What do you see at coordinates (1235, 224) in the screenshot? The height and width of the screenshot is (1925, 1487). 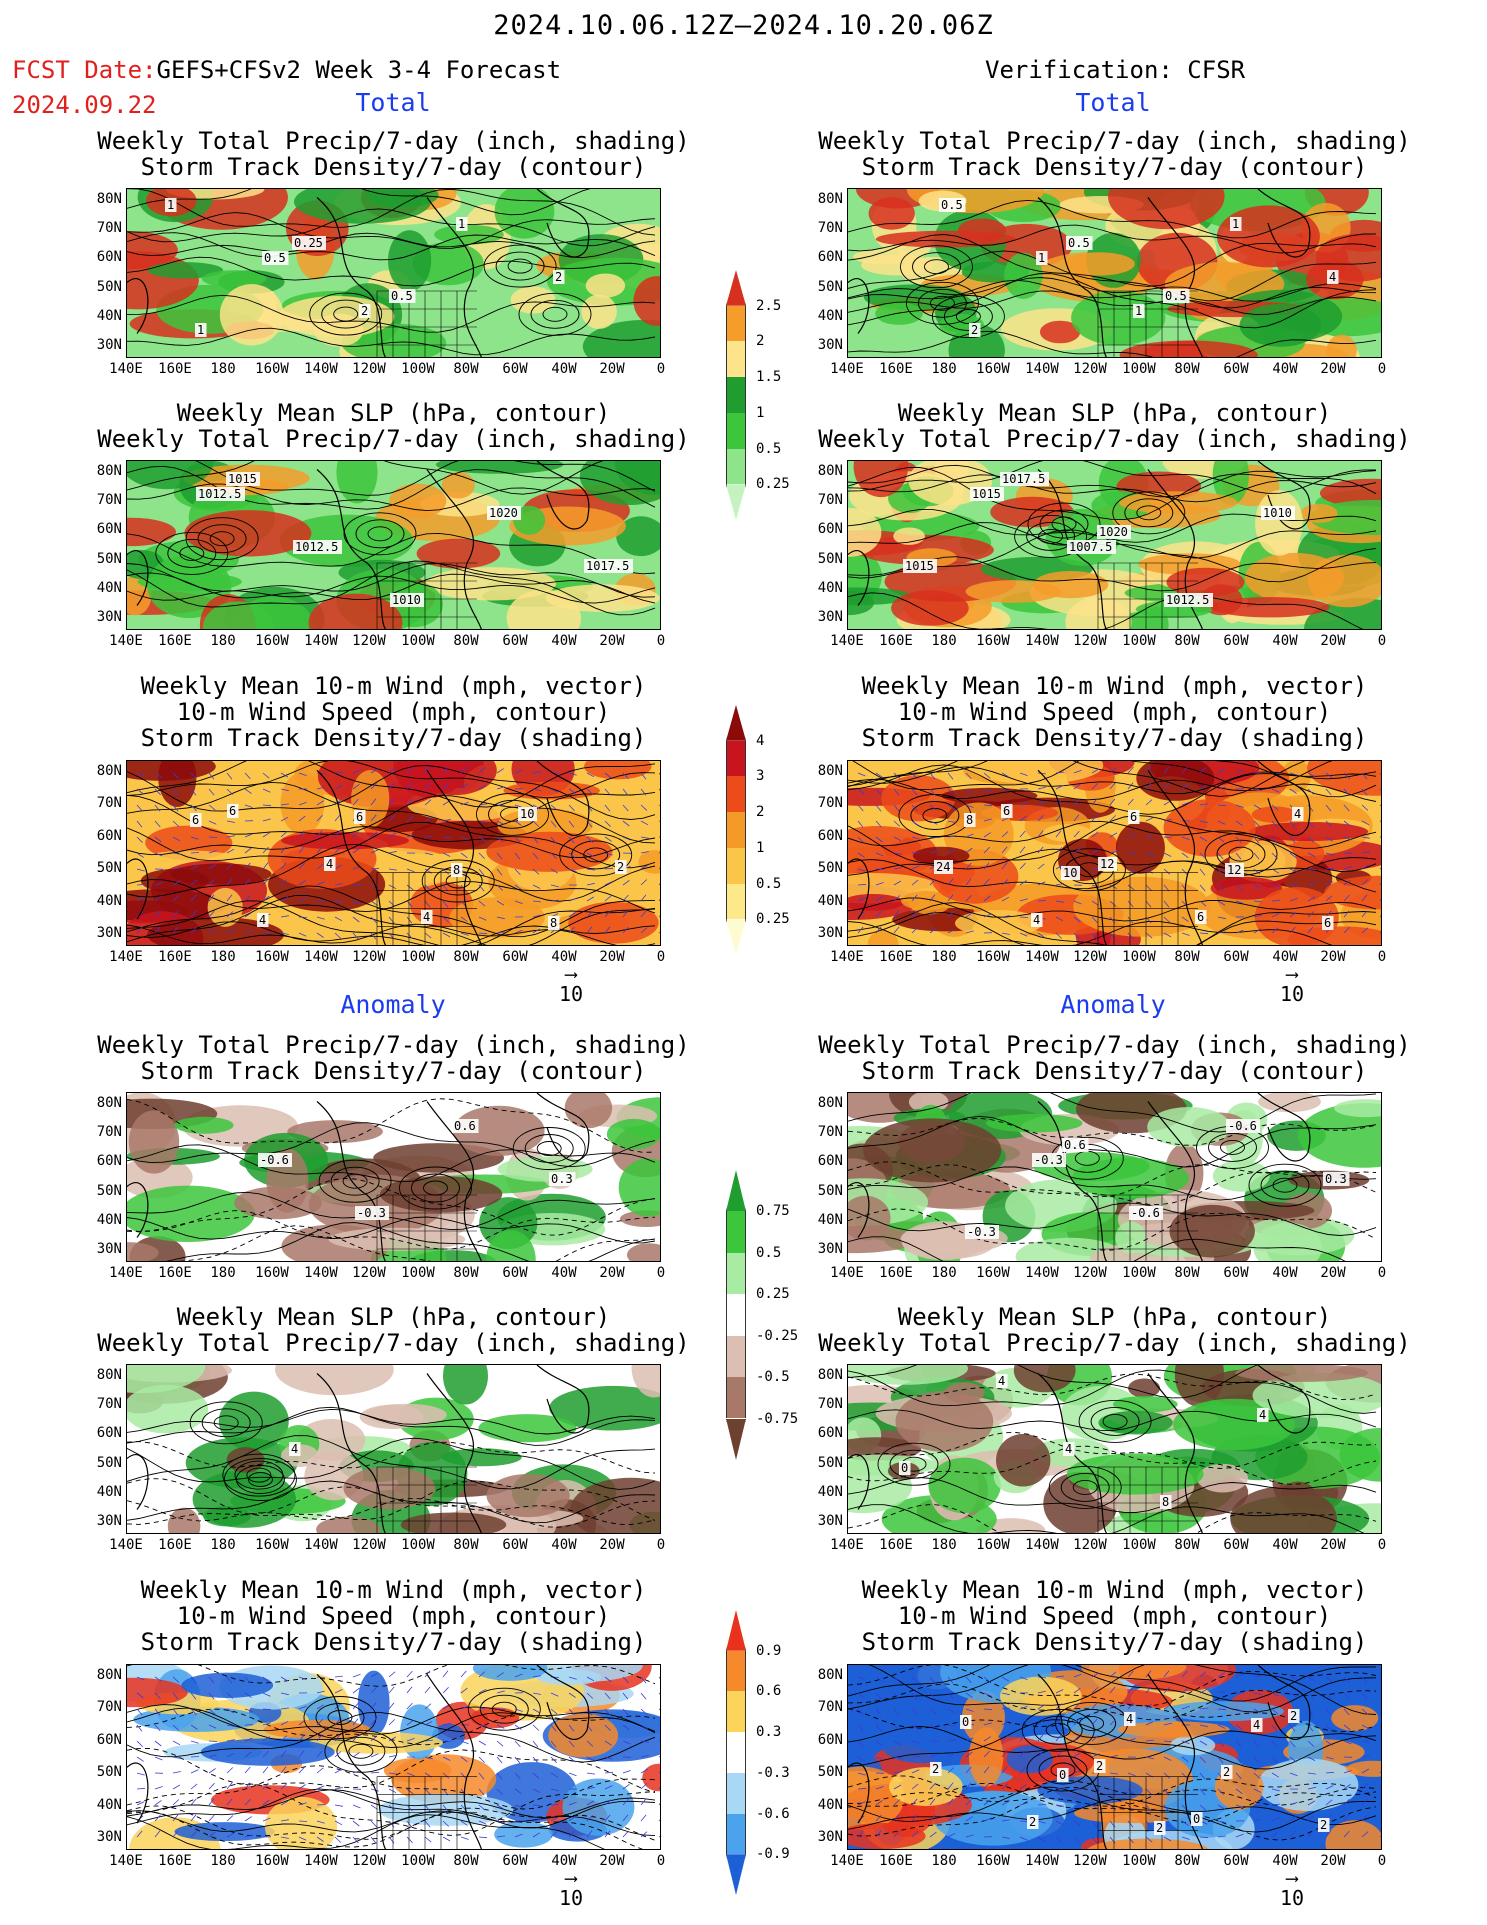 I see `svg-text: 1` at bounding box center [1235, 224].